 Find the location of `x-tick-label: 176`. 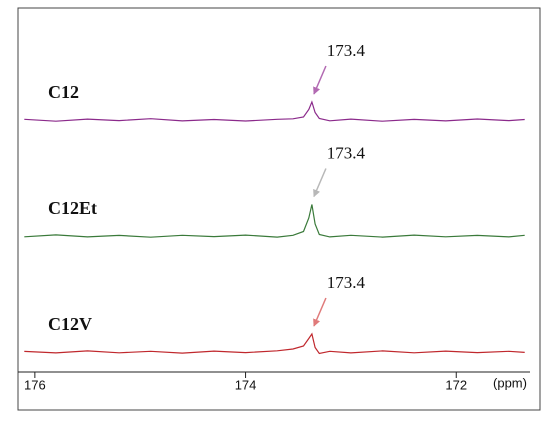

x-tick-label: 176 is located at coordinates (35, 384).